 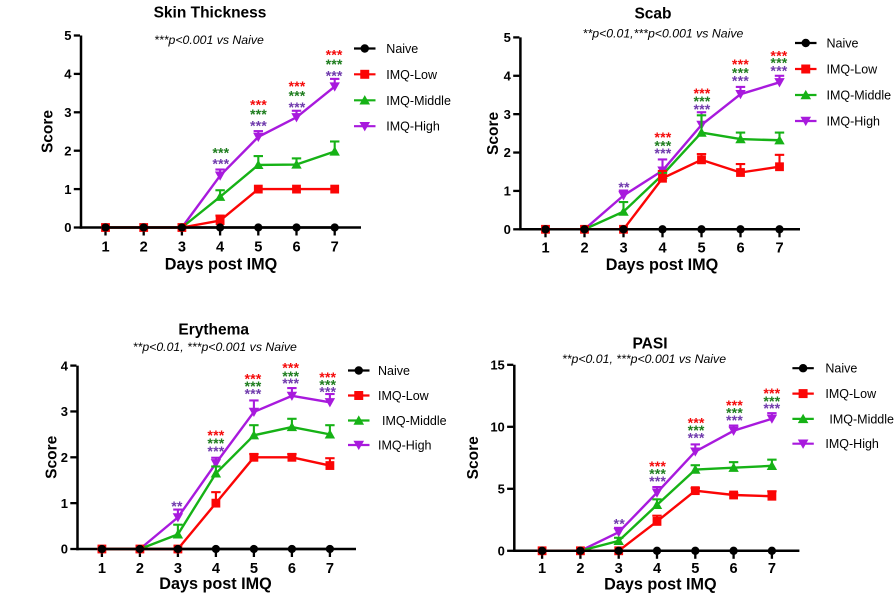 I want to click on svg-text: Scab, so click(x=652, y=14).